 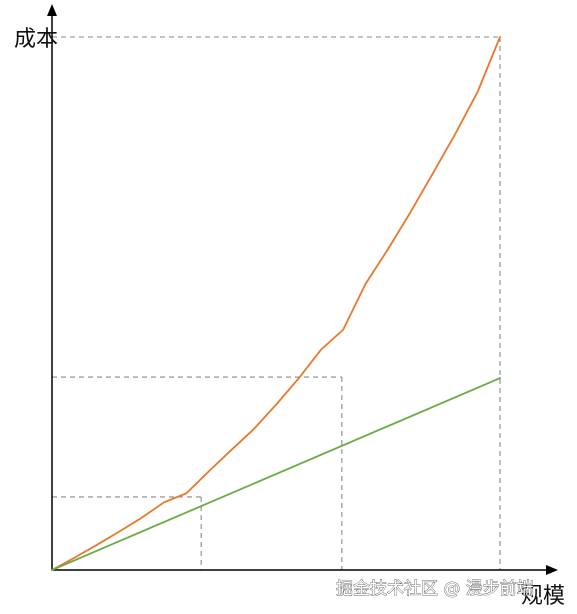 I want to click on y-axis-arrow, so click(x=52, y=10).